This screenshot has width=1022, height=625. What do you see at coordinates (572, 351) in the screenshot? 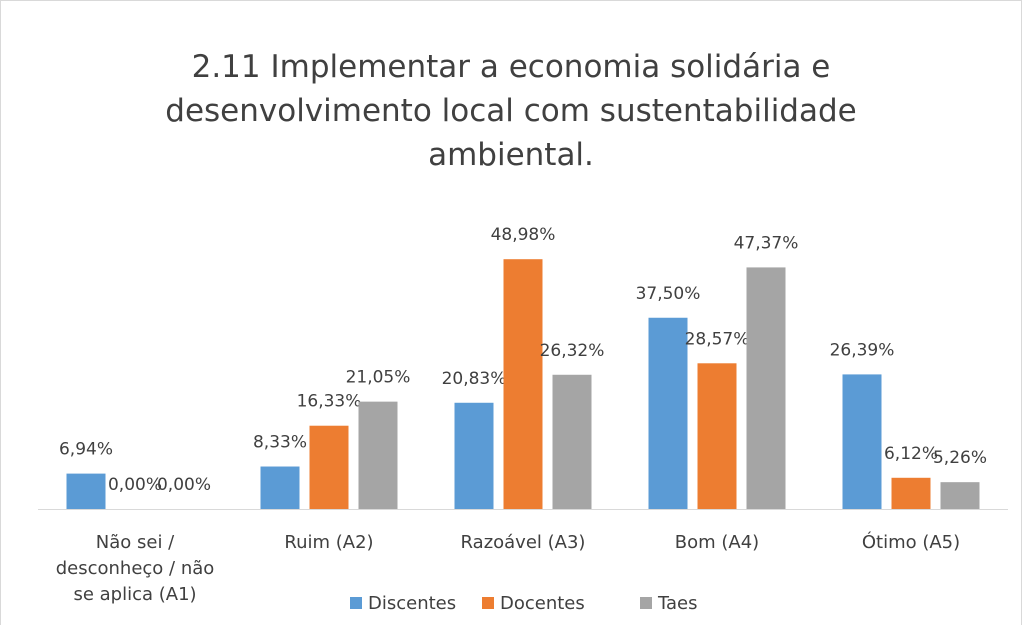
I see `value-label: 26,32%` at bounding box center [572, 351].